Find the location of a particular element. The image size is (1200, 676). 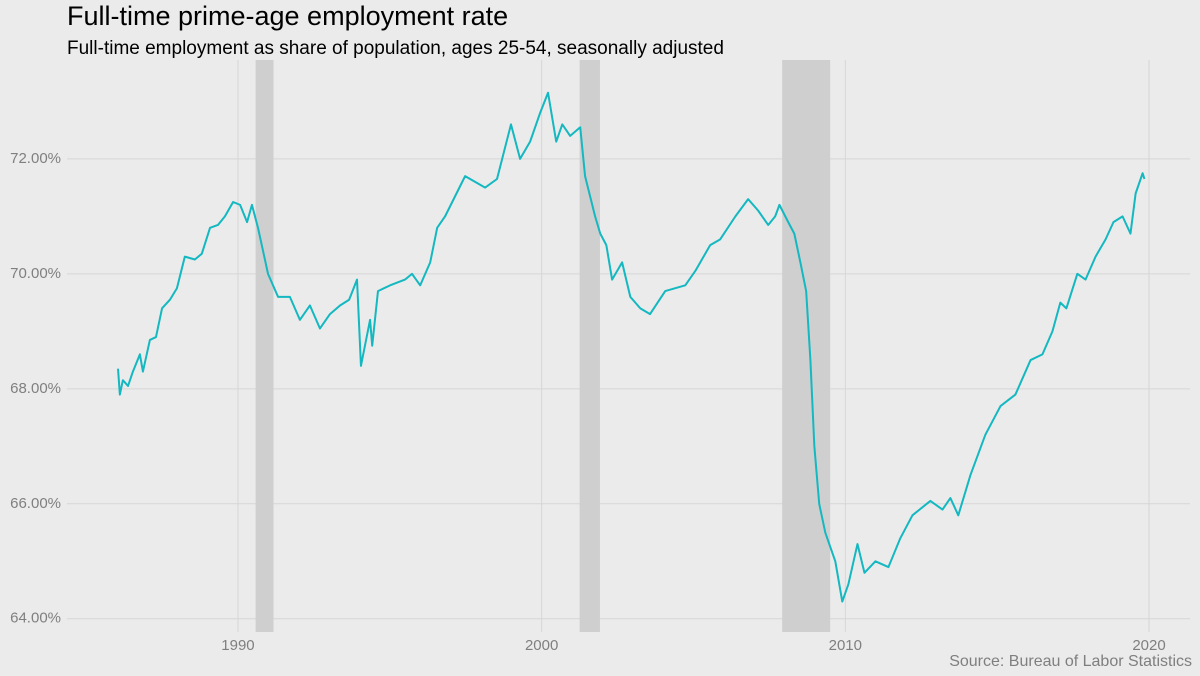

y-tick-label: 70.00% is located at coordinates (35, 273).